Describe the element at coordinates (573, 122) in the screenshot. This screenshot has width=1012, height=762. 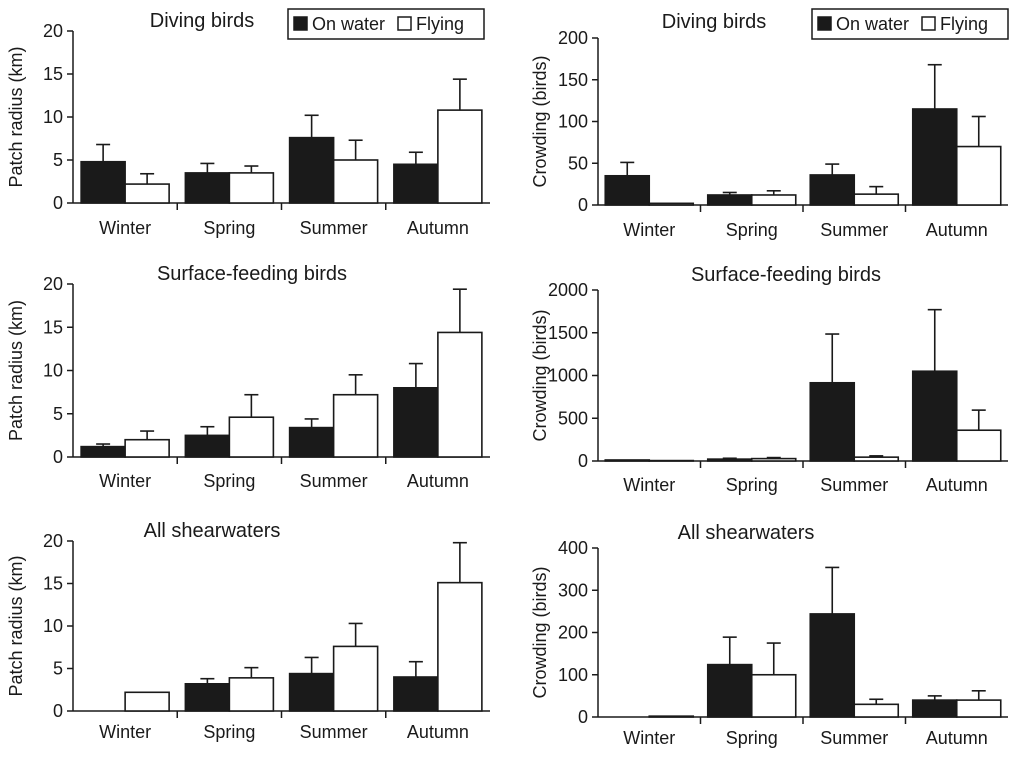
I see `y-tick-label: 100` at that location.